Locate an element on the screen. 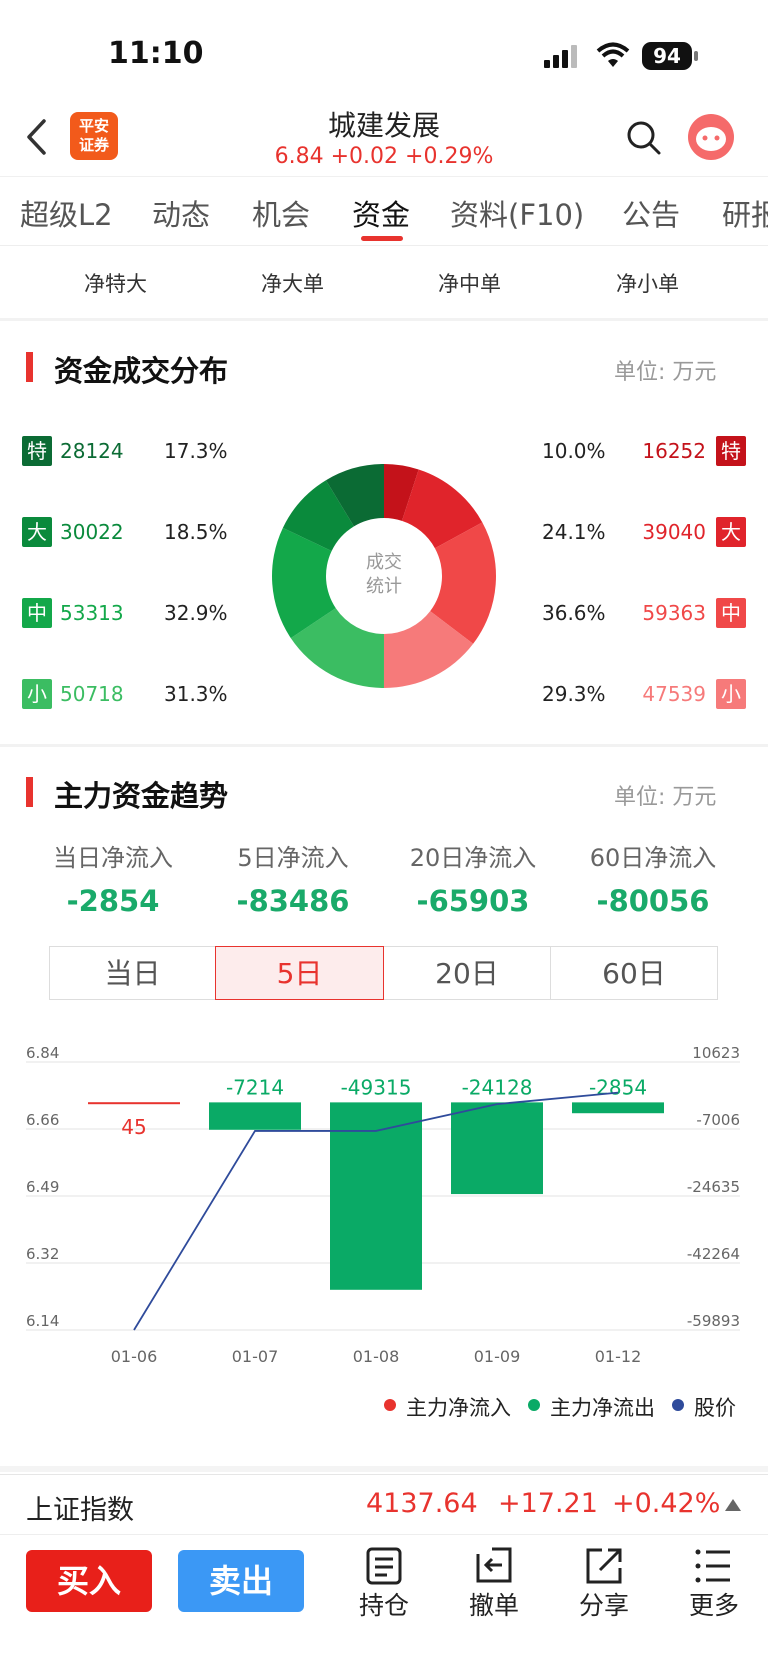 This screenshot has width=768, height=1670. more-menu-icon is located at coordinates (714, 1566).